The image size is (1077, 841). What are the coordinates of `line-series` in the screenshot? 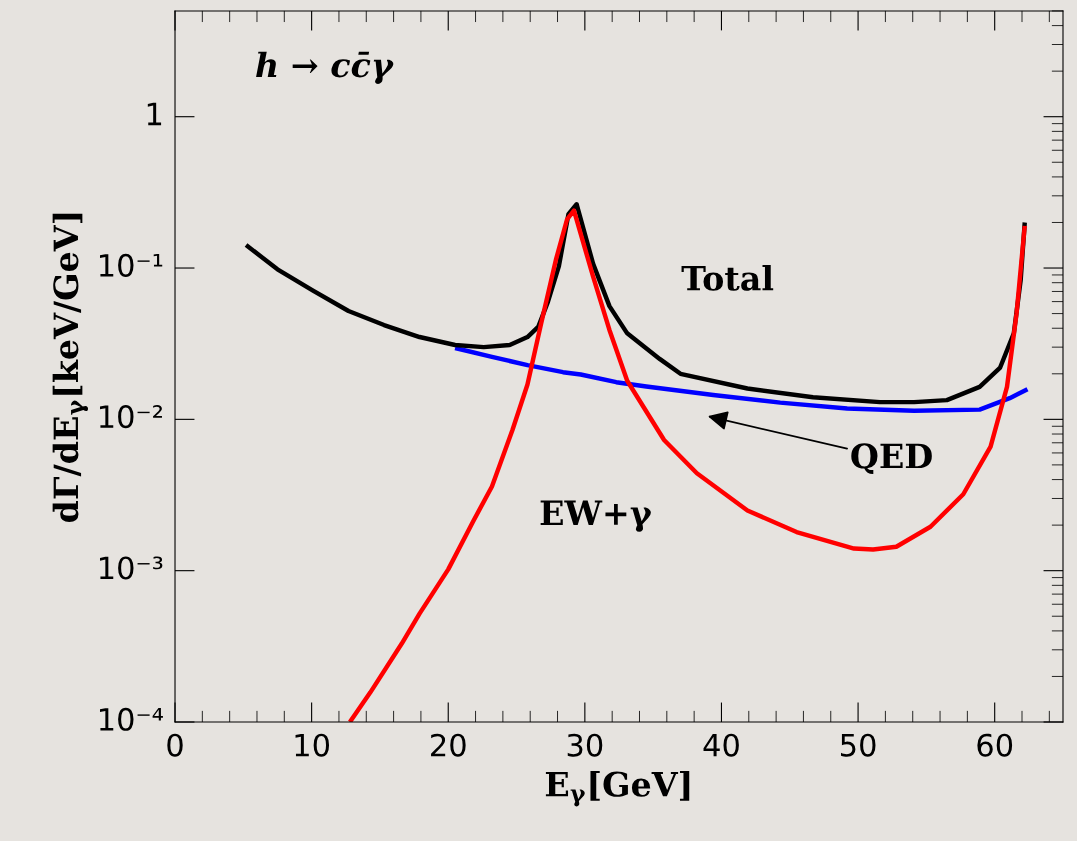 It's located at (741, 379).